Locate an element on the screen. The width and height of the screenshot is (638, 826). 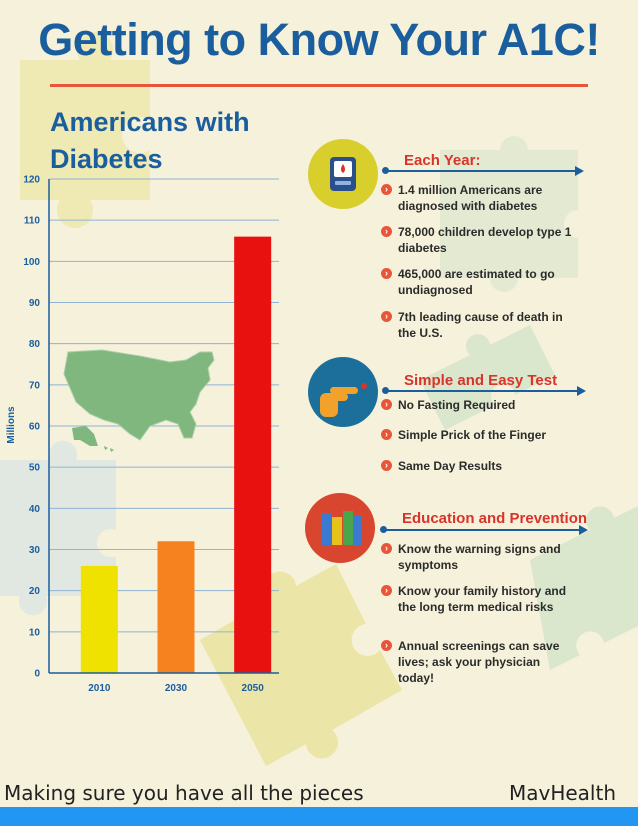
y-tick-label: 60 is located at coordinates (35, 427).